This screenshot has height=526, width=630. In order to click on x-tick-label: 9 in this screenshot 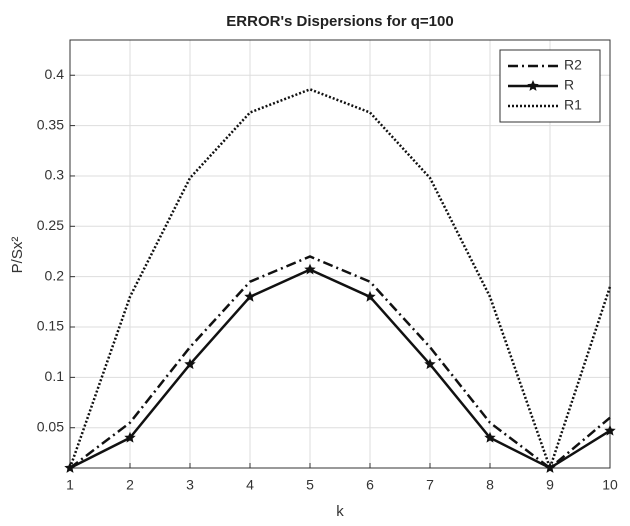, I will do `click(550, 485)`.